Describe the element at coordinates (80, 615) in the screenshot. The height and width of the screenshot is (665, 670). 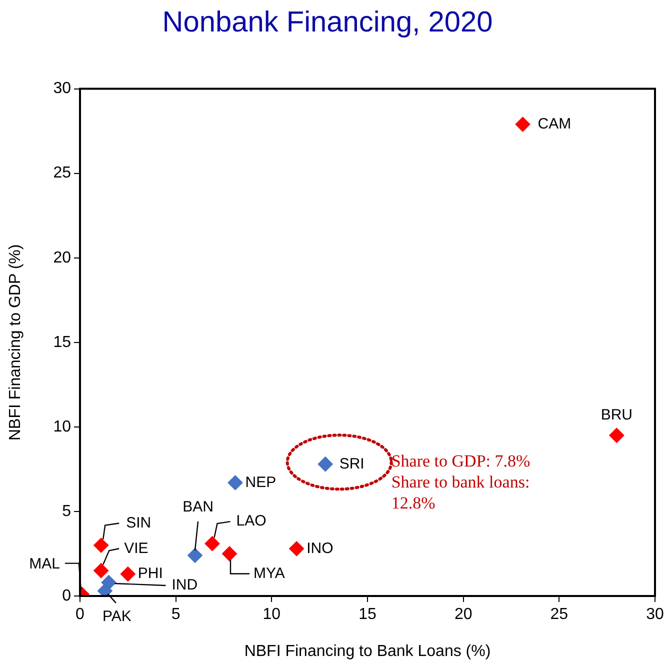
I see `x-tick-label: 0` at that location.